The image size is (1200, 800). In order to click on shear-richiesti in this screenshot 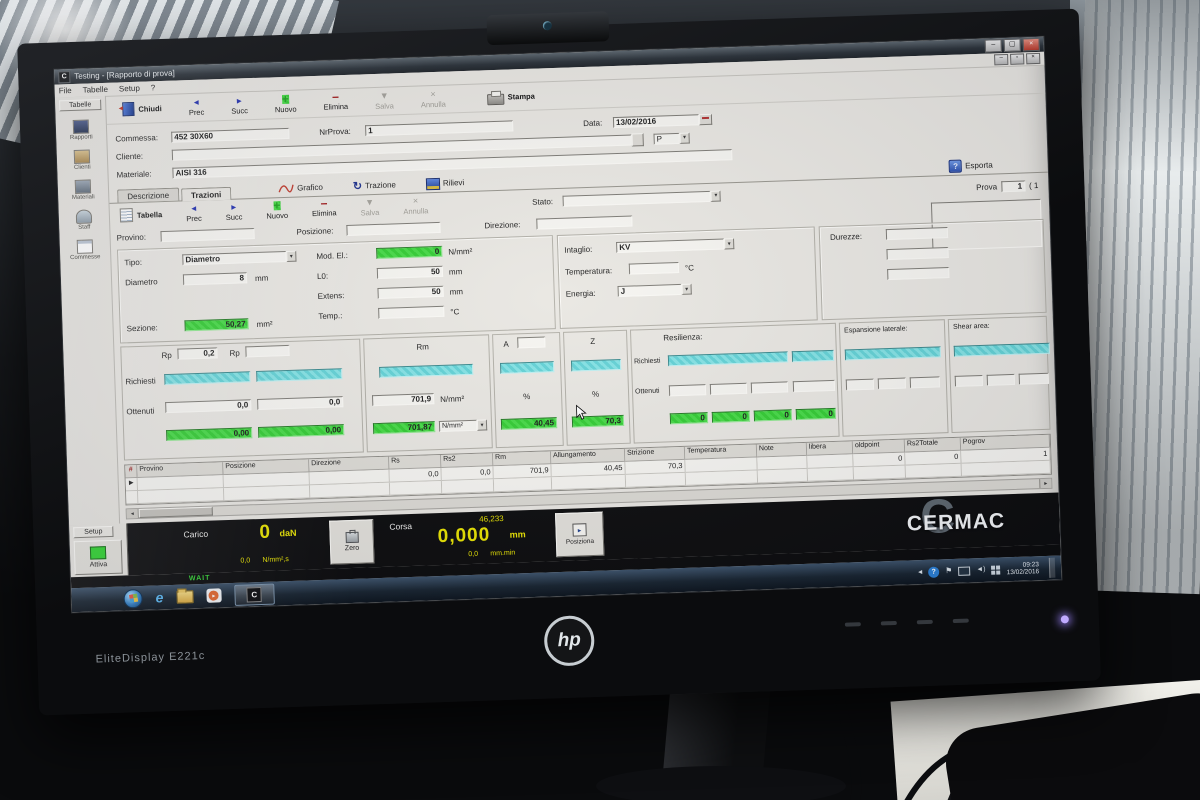, I will do `click(1001, 349)`.